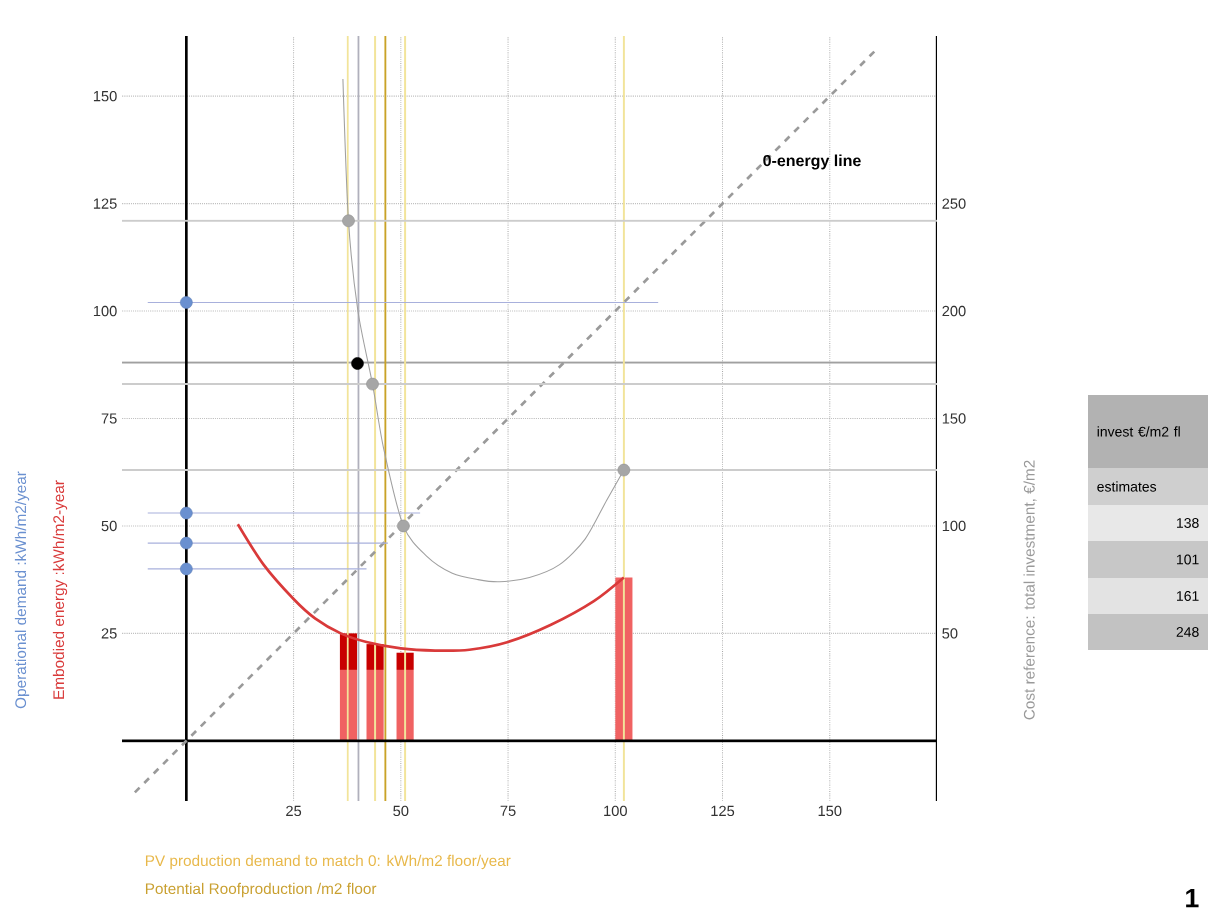 This screenshot has height=916, width=1208. Describe the element at coordinates (954, 418) in the screenshot. I see `y2-tick-label: 150` at that location.